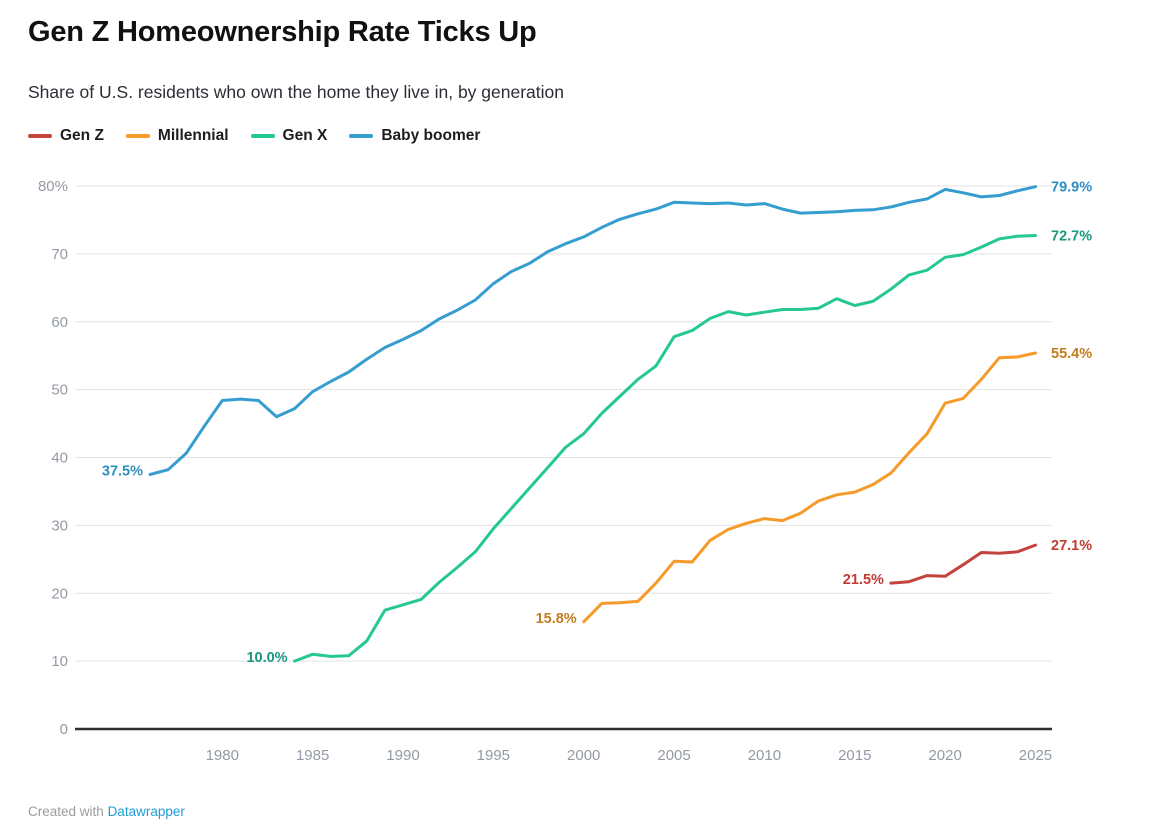  I want to click on series-end-label: 72.7%, so click(1071, 237).